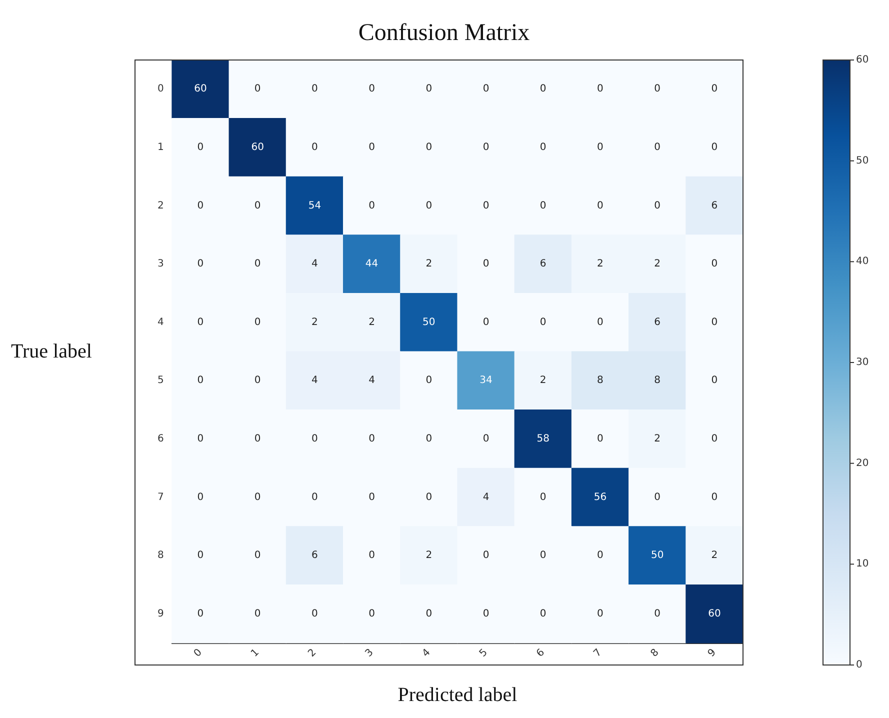 This screenshot has width=889, height=718. I want to click on chart-title: Confusion Matrix, so click(444, 33).